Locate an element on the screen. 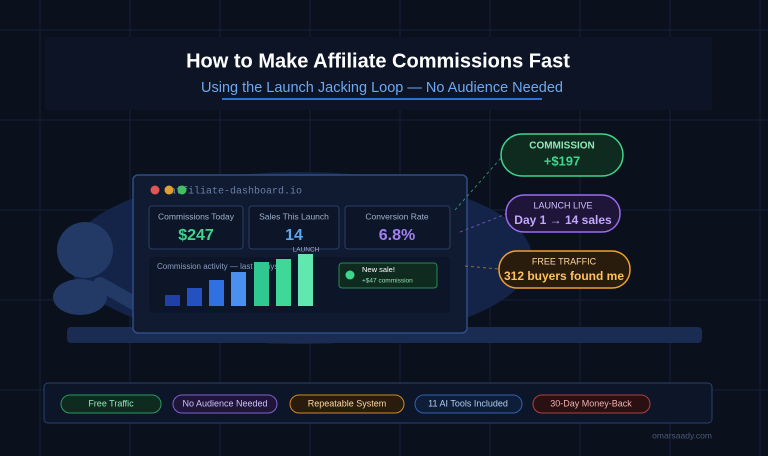  activity-bars is located at coordinates (239, 280).